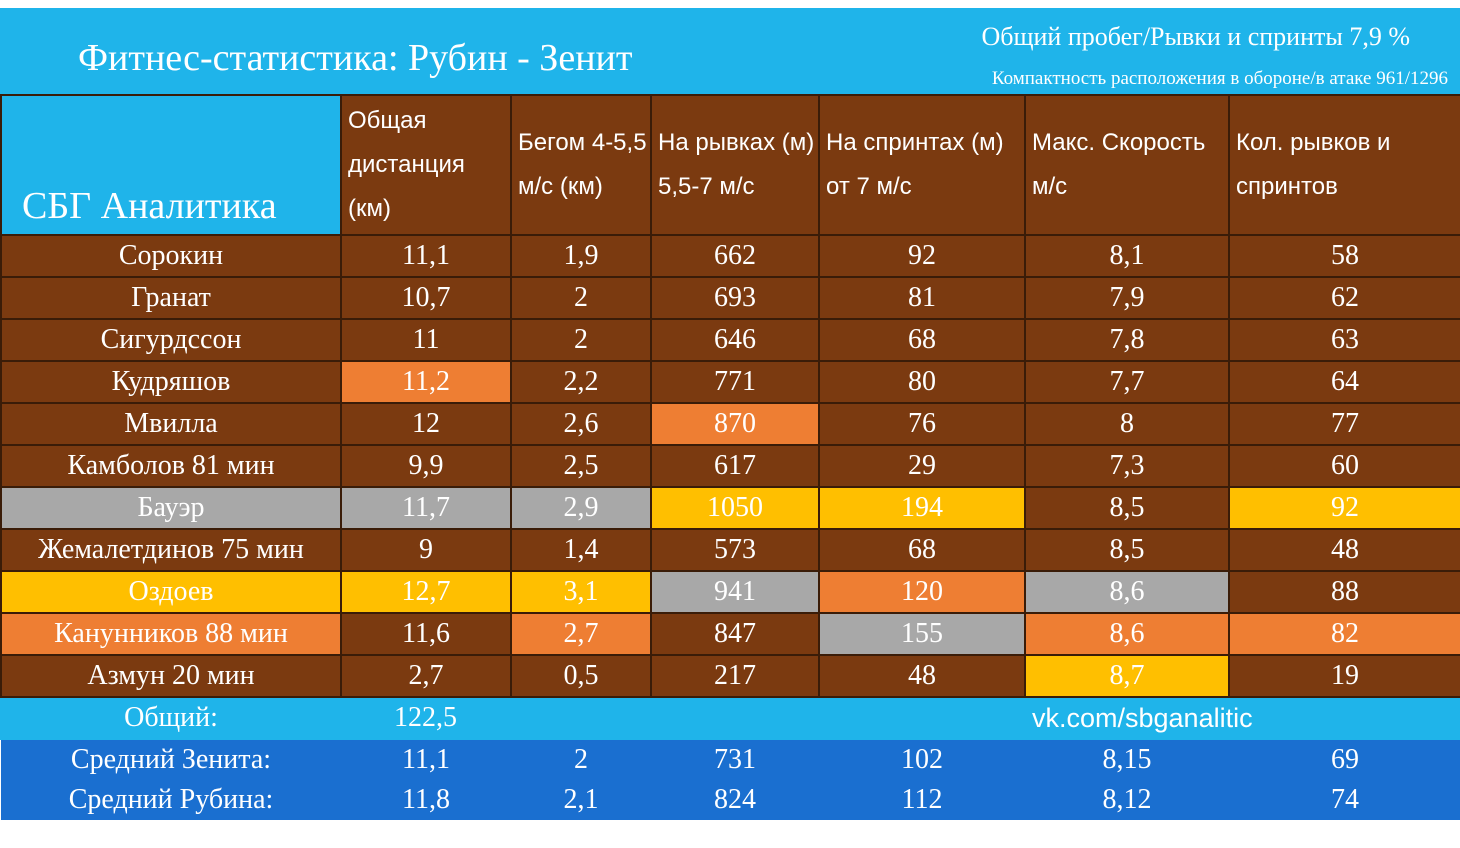  I want to click on table-row: Кудряшов 11,2 2,2 771 80 7,7 64, so click(730, 382).